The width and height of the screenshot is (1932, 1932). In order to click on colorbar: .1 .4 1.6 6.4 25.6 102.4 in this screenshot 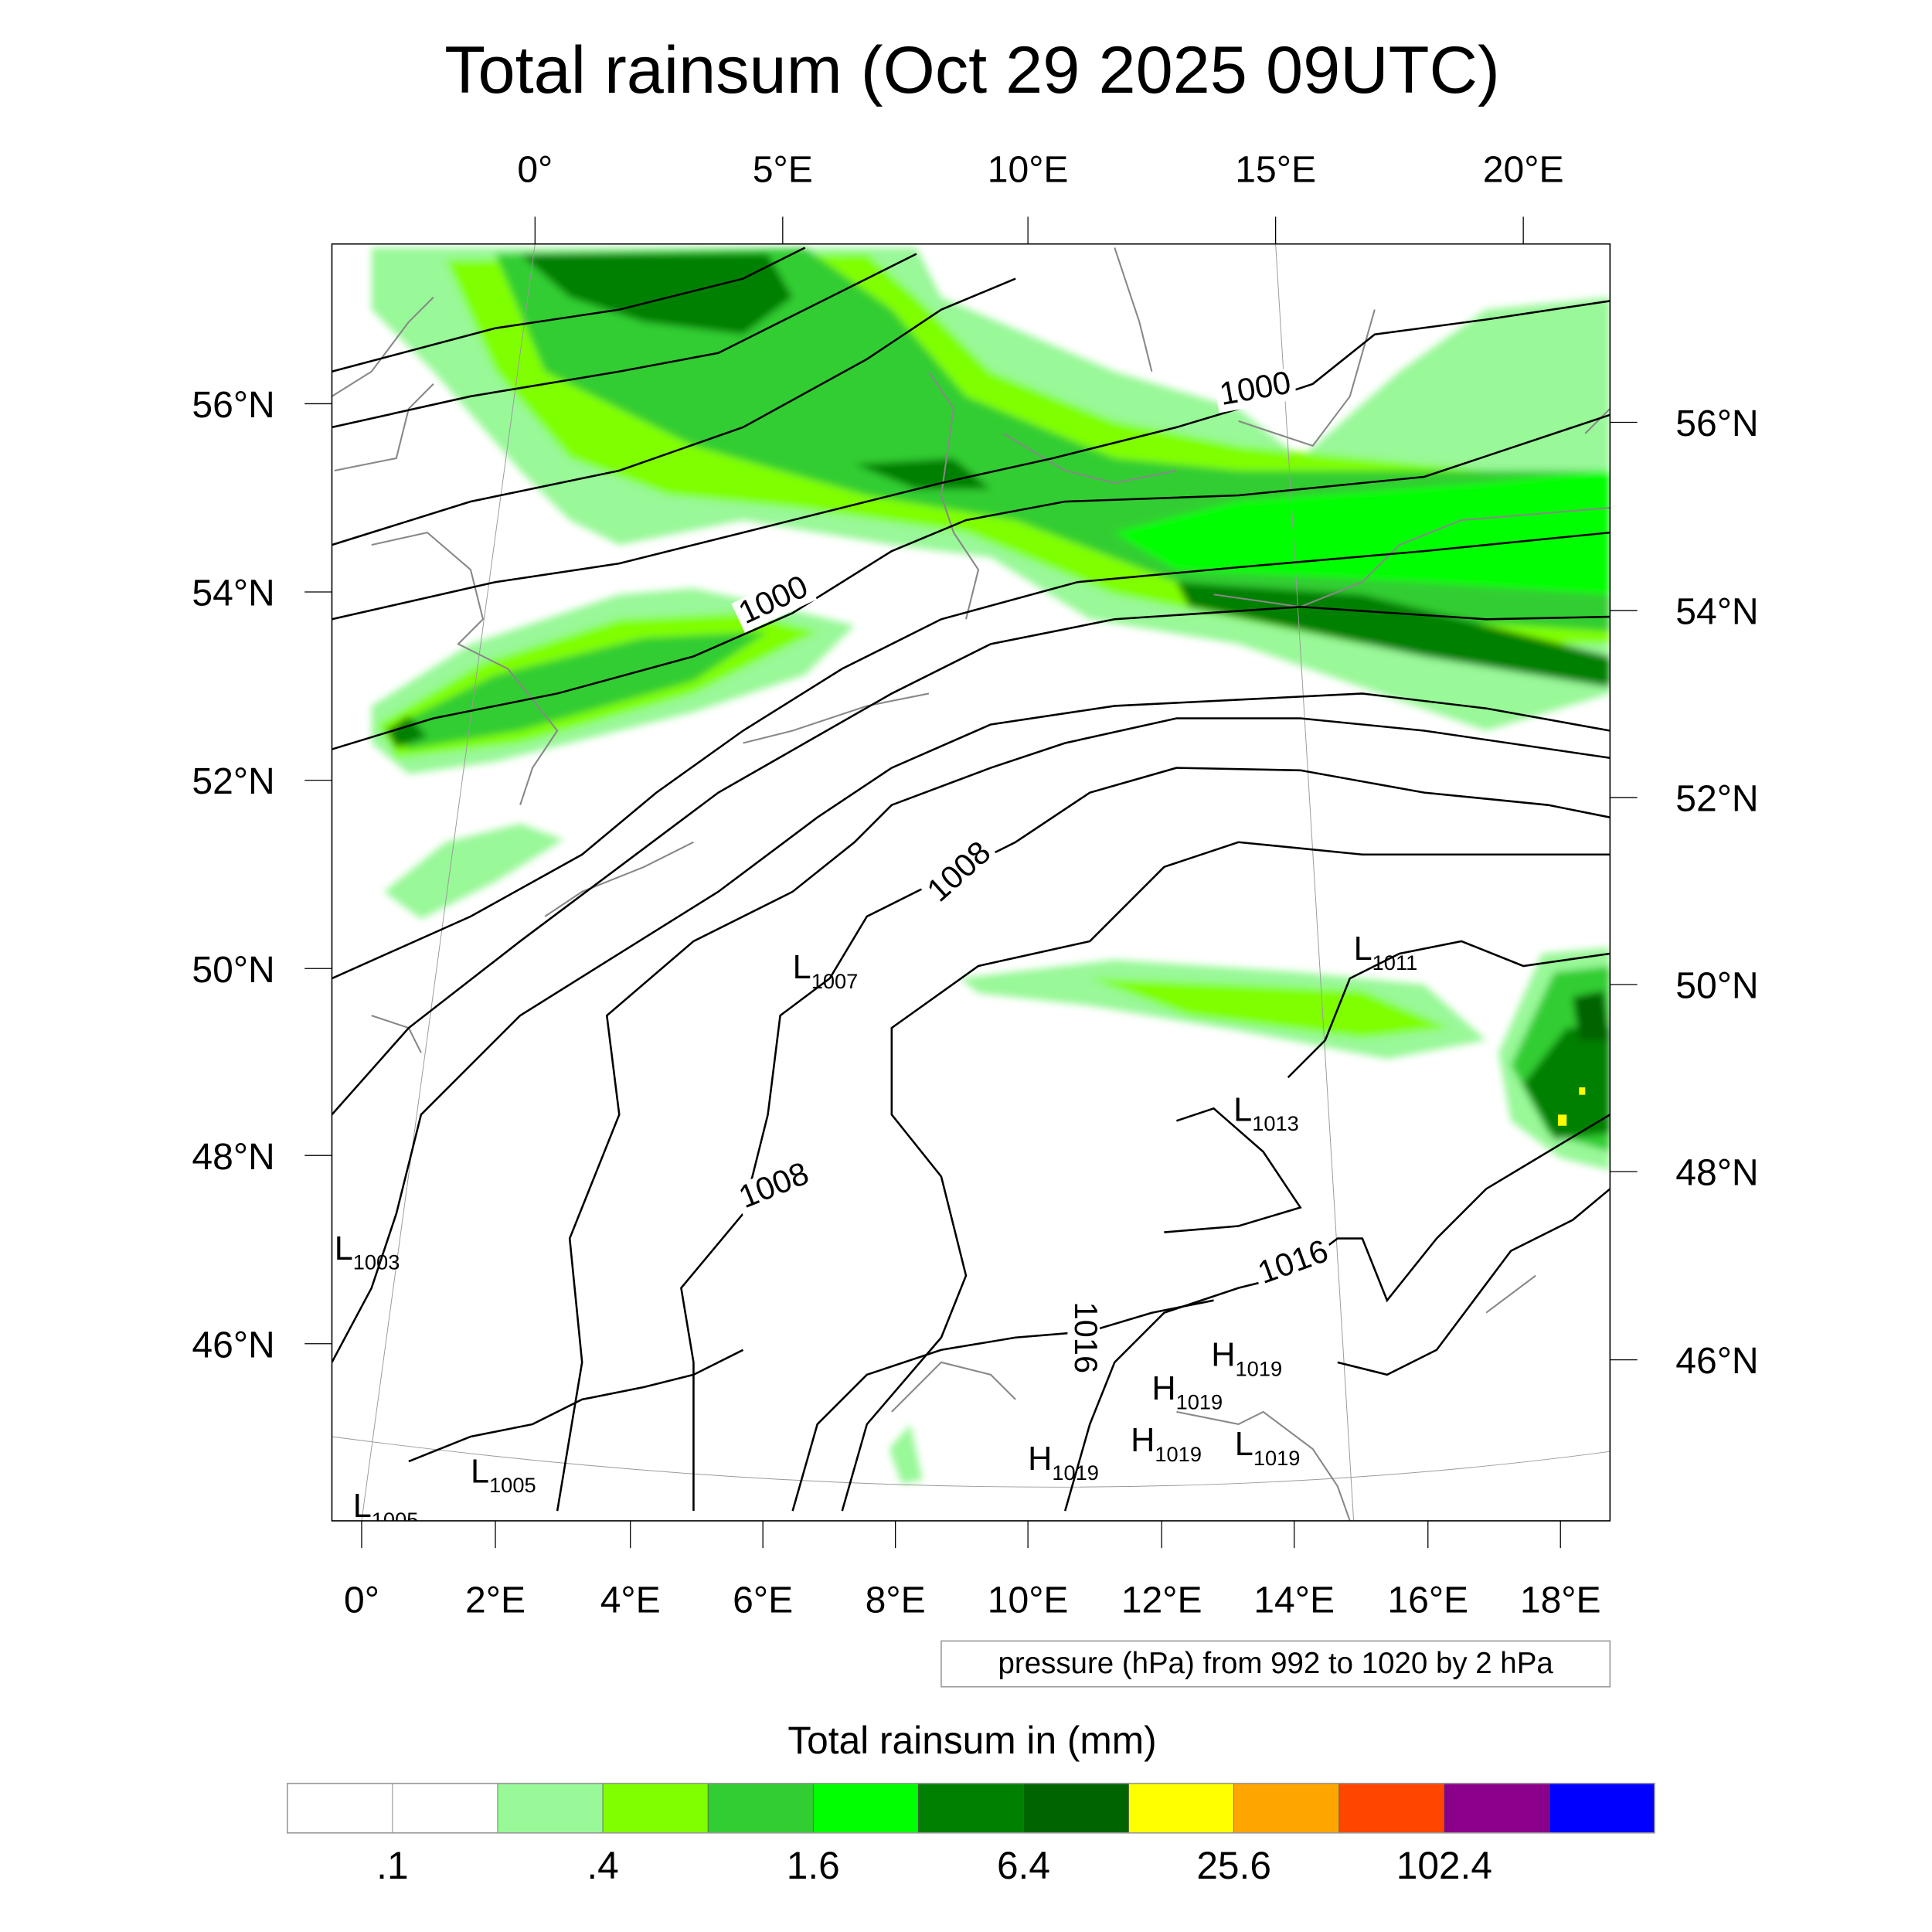, I will do `click(971, 1835)`.